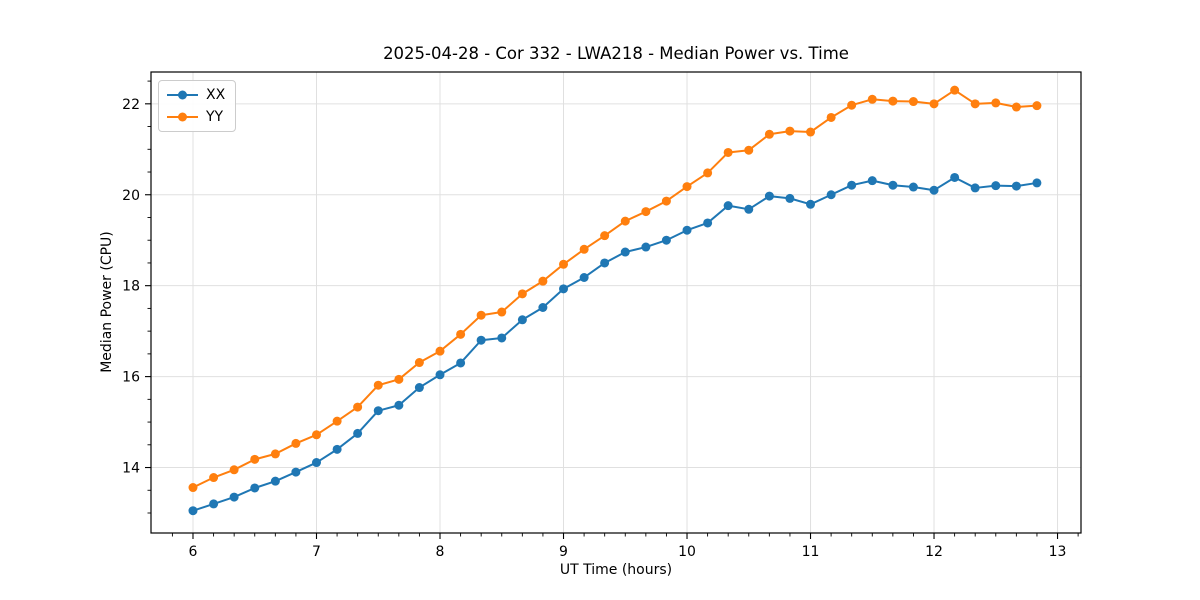  I want to click on legend-label: YY, so click(215, 117).